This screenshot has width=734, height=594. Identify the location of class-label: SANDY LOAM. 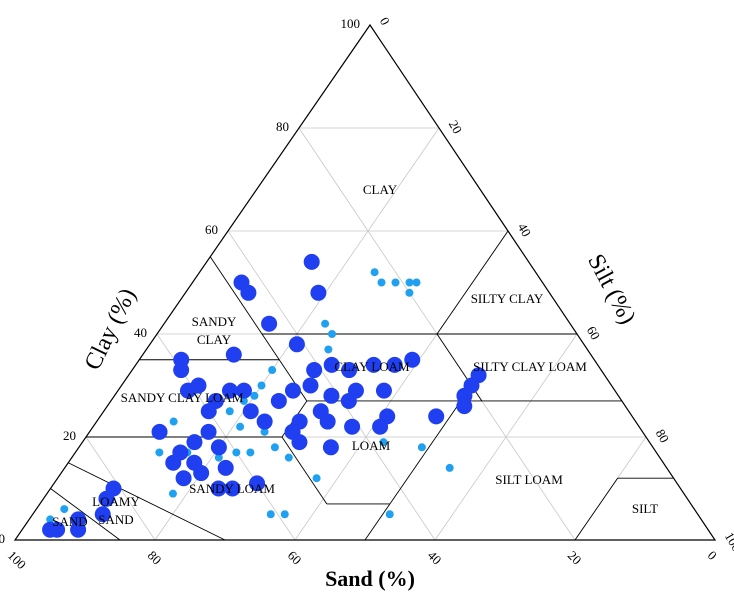
(232, 488).